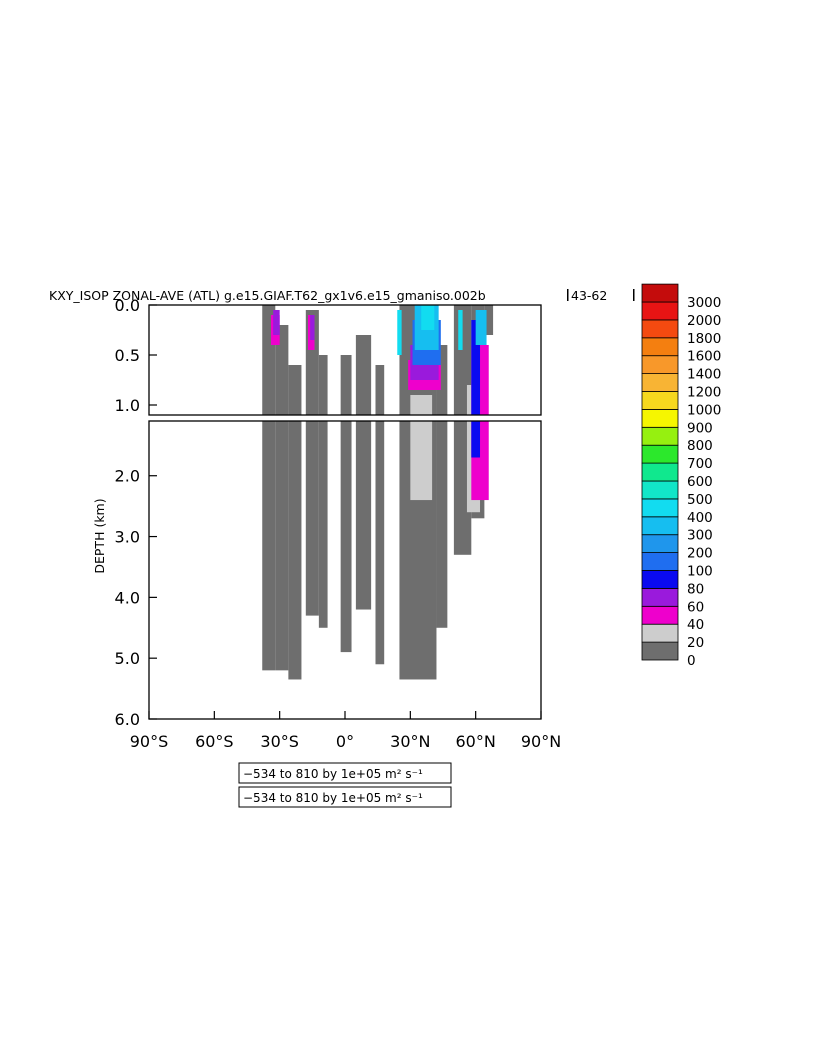  Describe the element at coordinates (704, 375) in the screenshot. I see `colorbar-label: 1400` at that location.